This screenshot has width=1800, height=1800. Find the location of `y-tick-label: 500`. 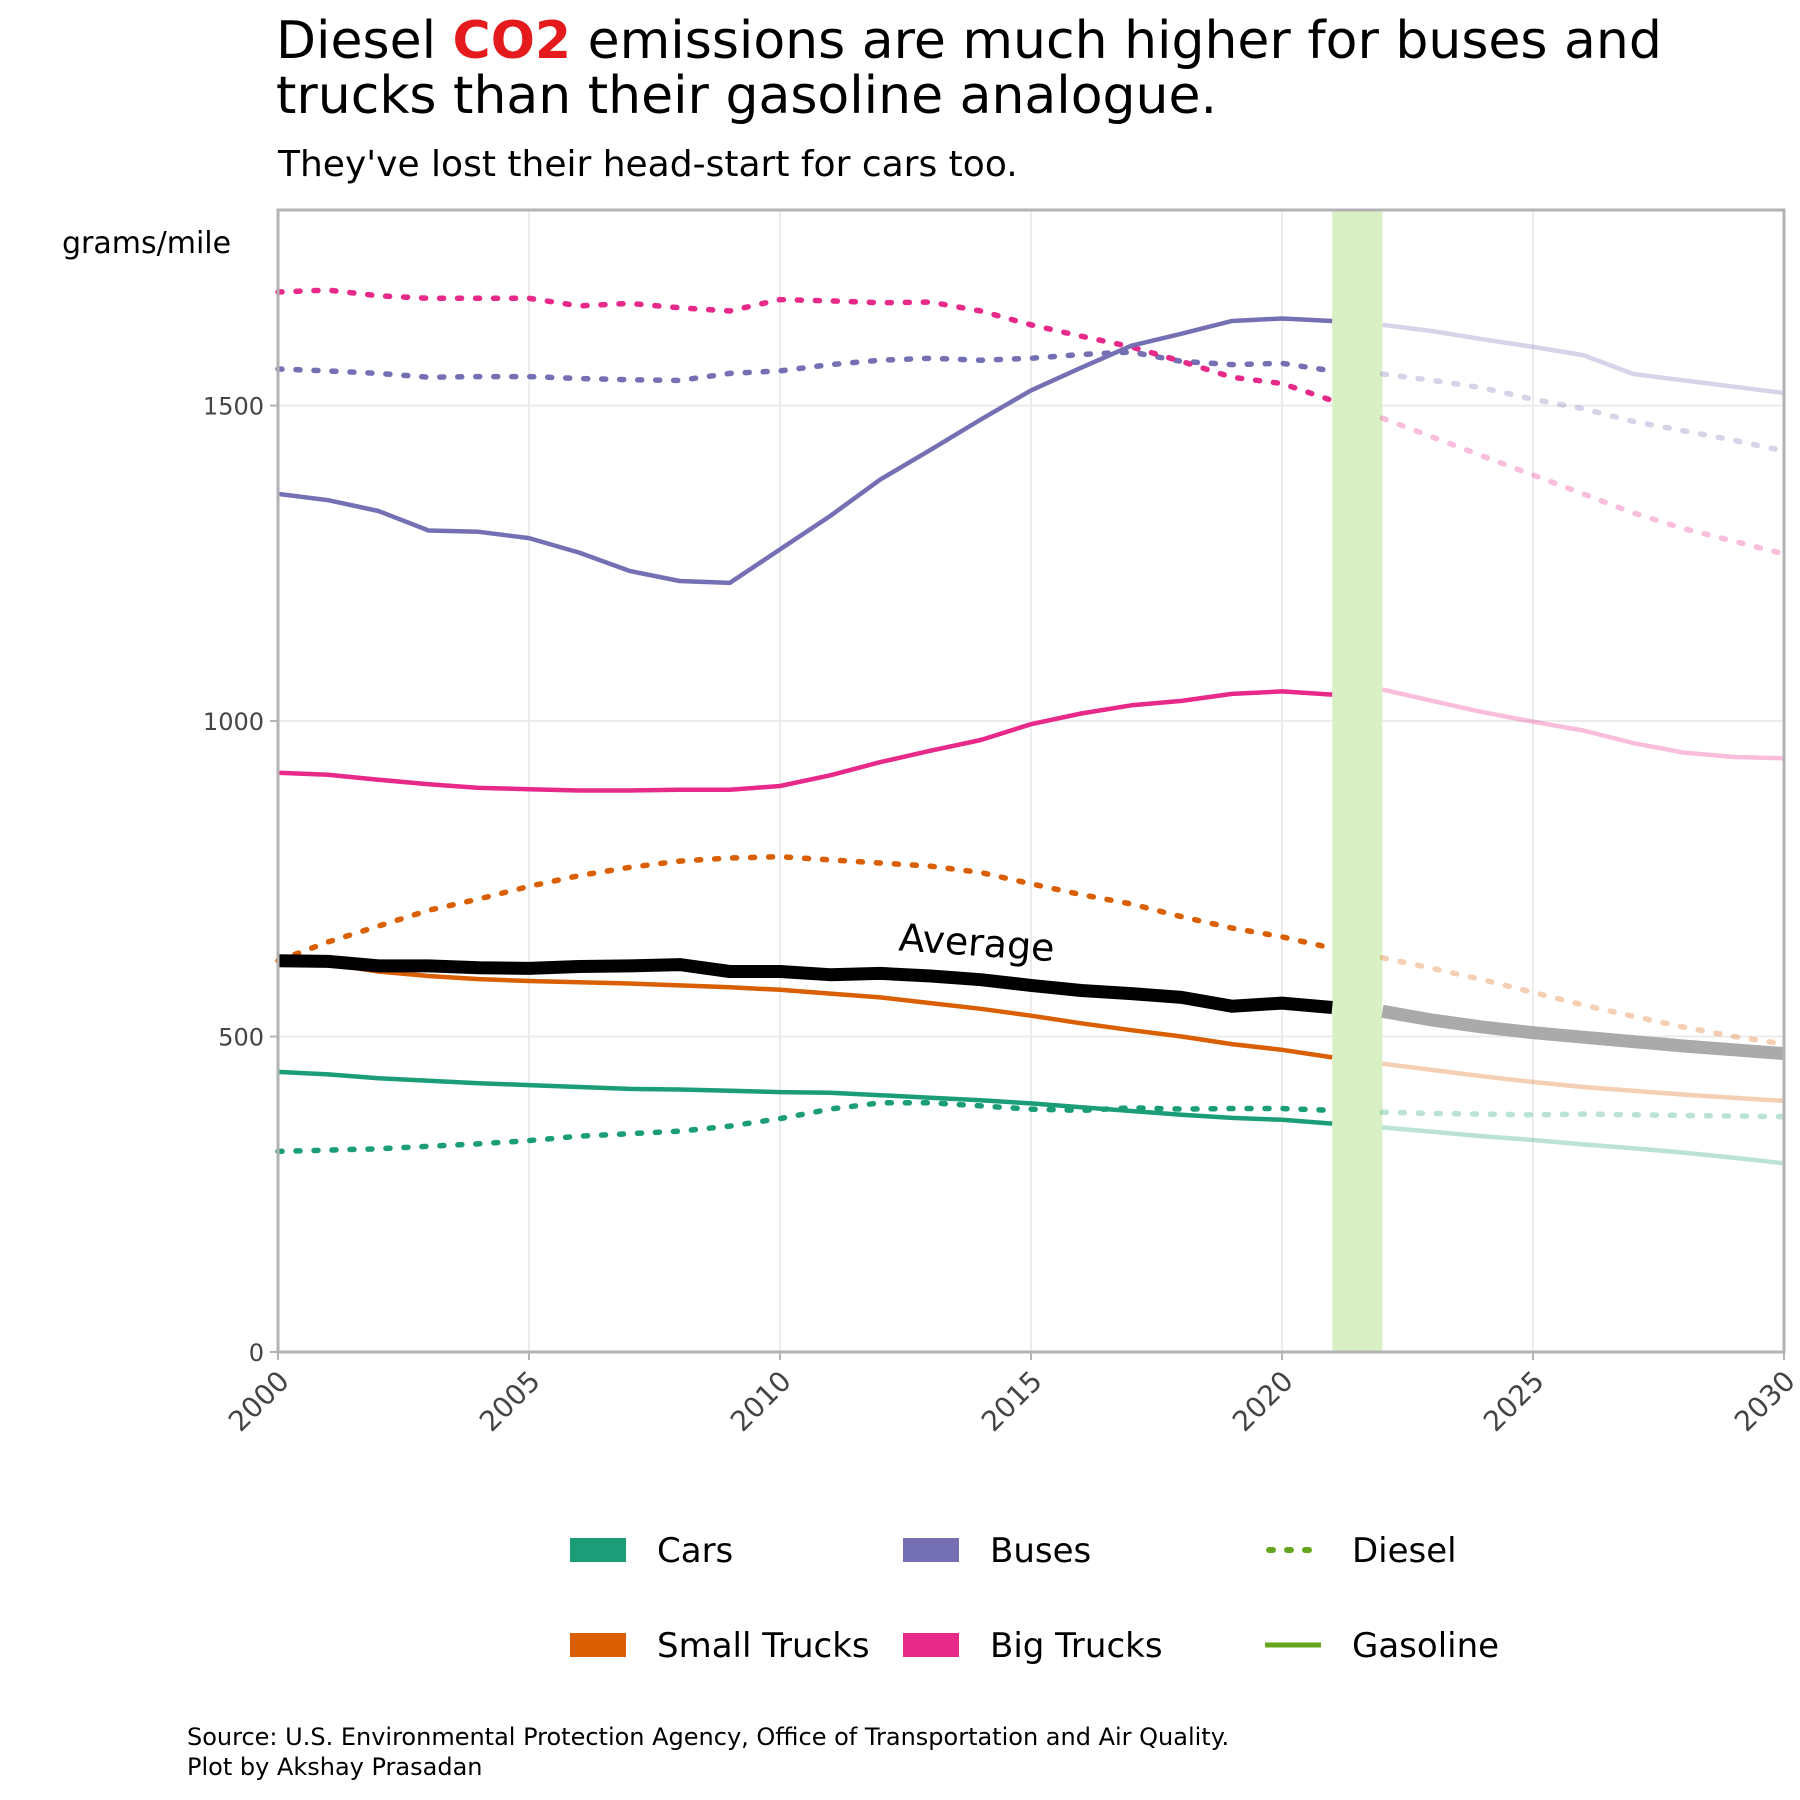

y-tick-label: 500 is located at coordinates (241, 1038).